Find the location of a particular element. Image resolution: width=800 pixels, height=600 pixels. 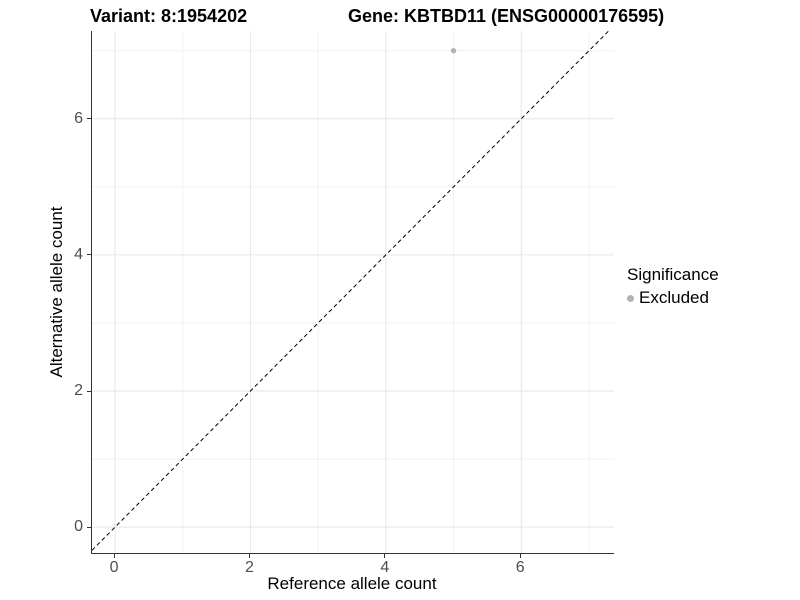

y-tick-label: 0 is located at coordinates (78, 527).